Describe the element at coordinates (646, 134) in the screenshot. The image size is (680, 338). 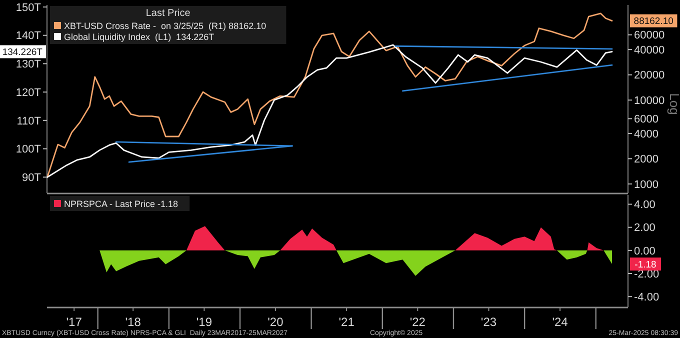
I see `y2-tick-label: 4000` at that location.